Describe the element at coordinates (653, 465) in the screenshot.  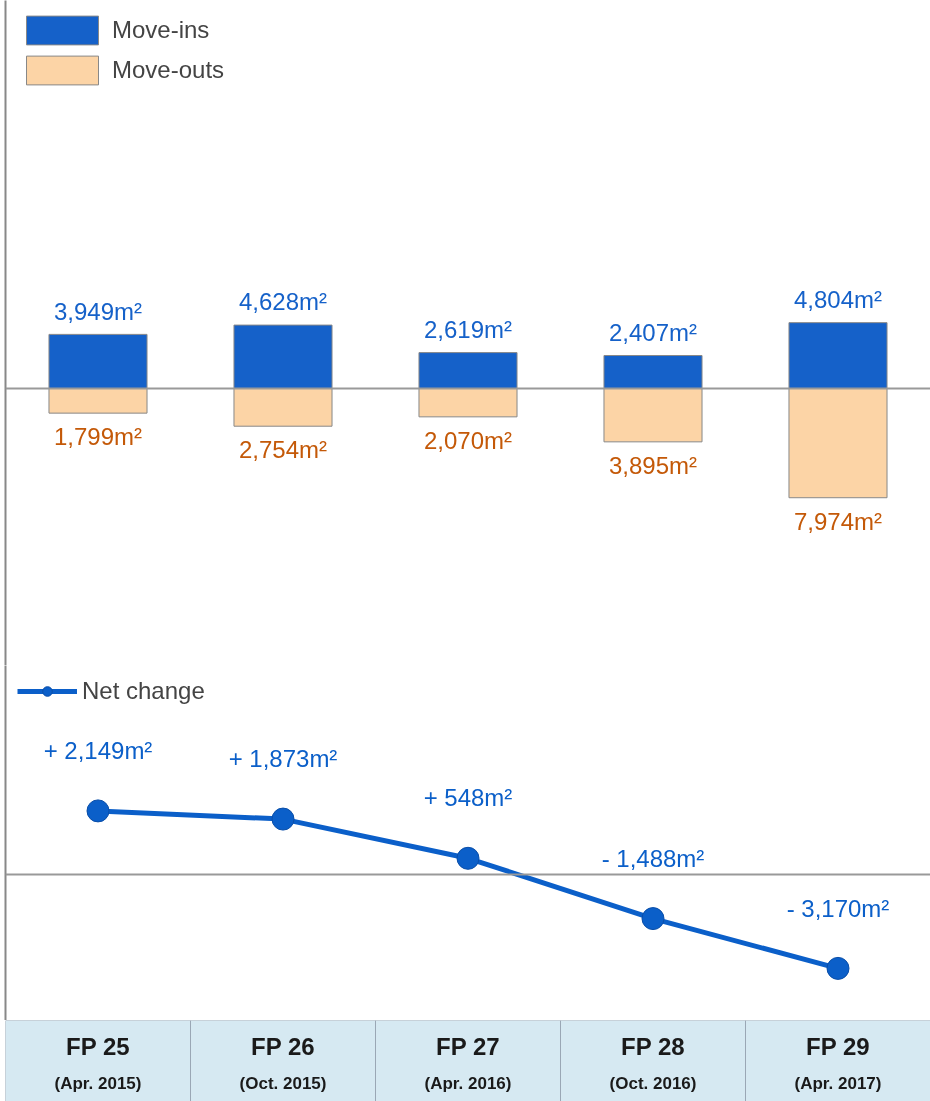
I see `annotation: 3,895m²` at that location.